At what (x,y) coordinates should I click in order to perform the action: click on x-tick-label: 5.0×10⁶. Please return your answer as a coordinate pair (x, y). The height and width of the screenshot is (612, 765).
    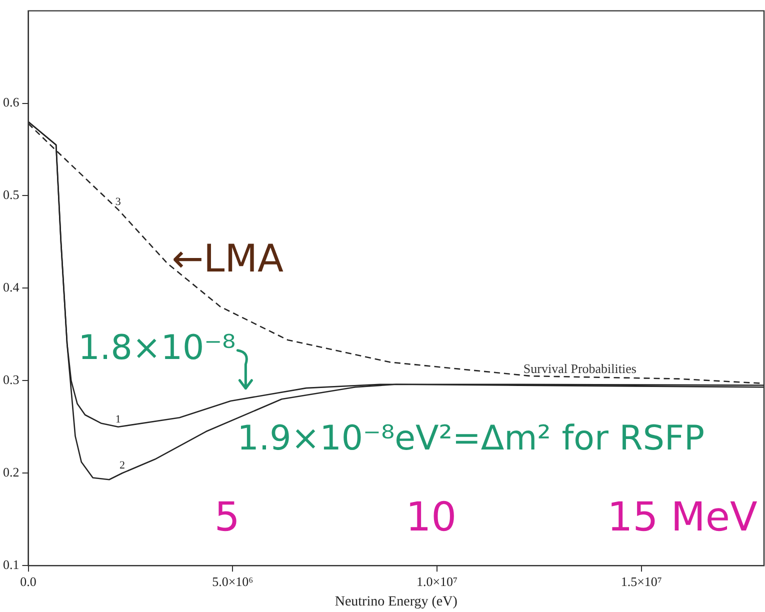
    Looking at the image, I should click on (233, 581).